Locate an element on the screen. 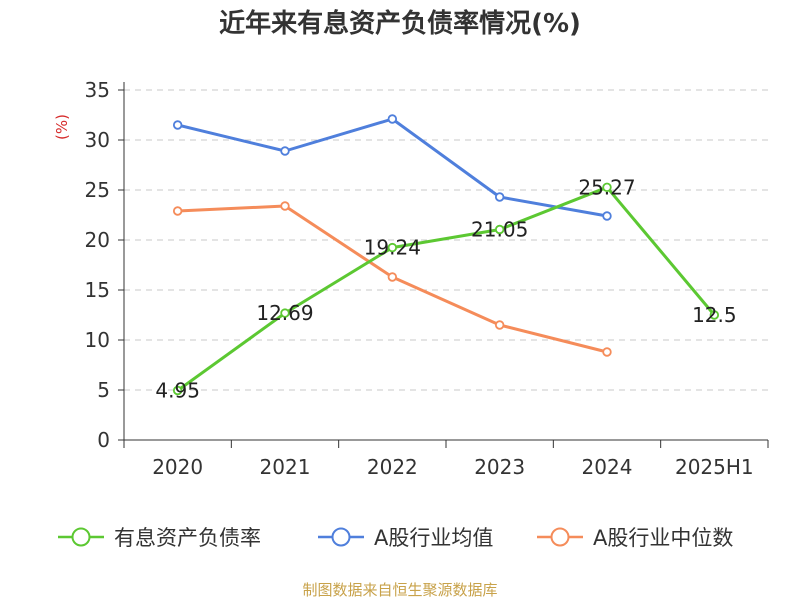 The width and height of the screenshot is (800, 600). data-point-0-2021 is located at coordinates (285, 313).